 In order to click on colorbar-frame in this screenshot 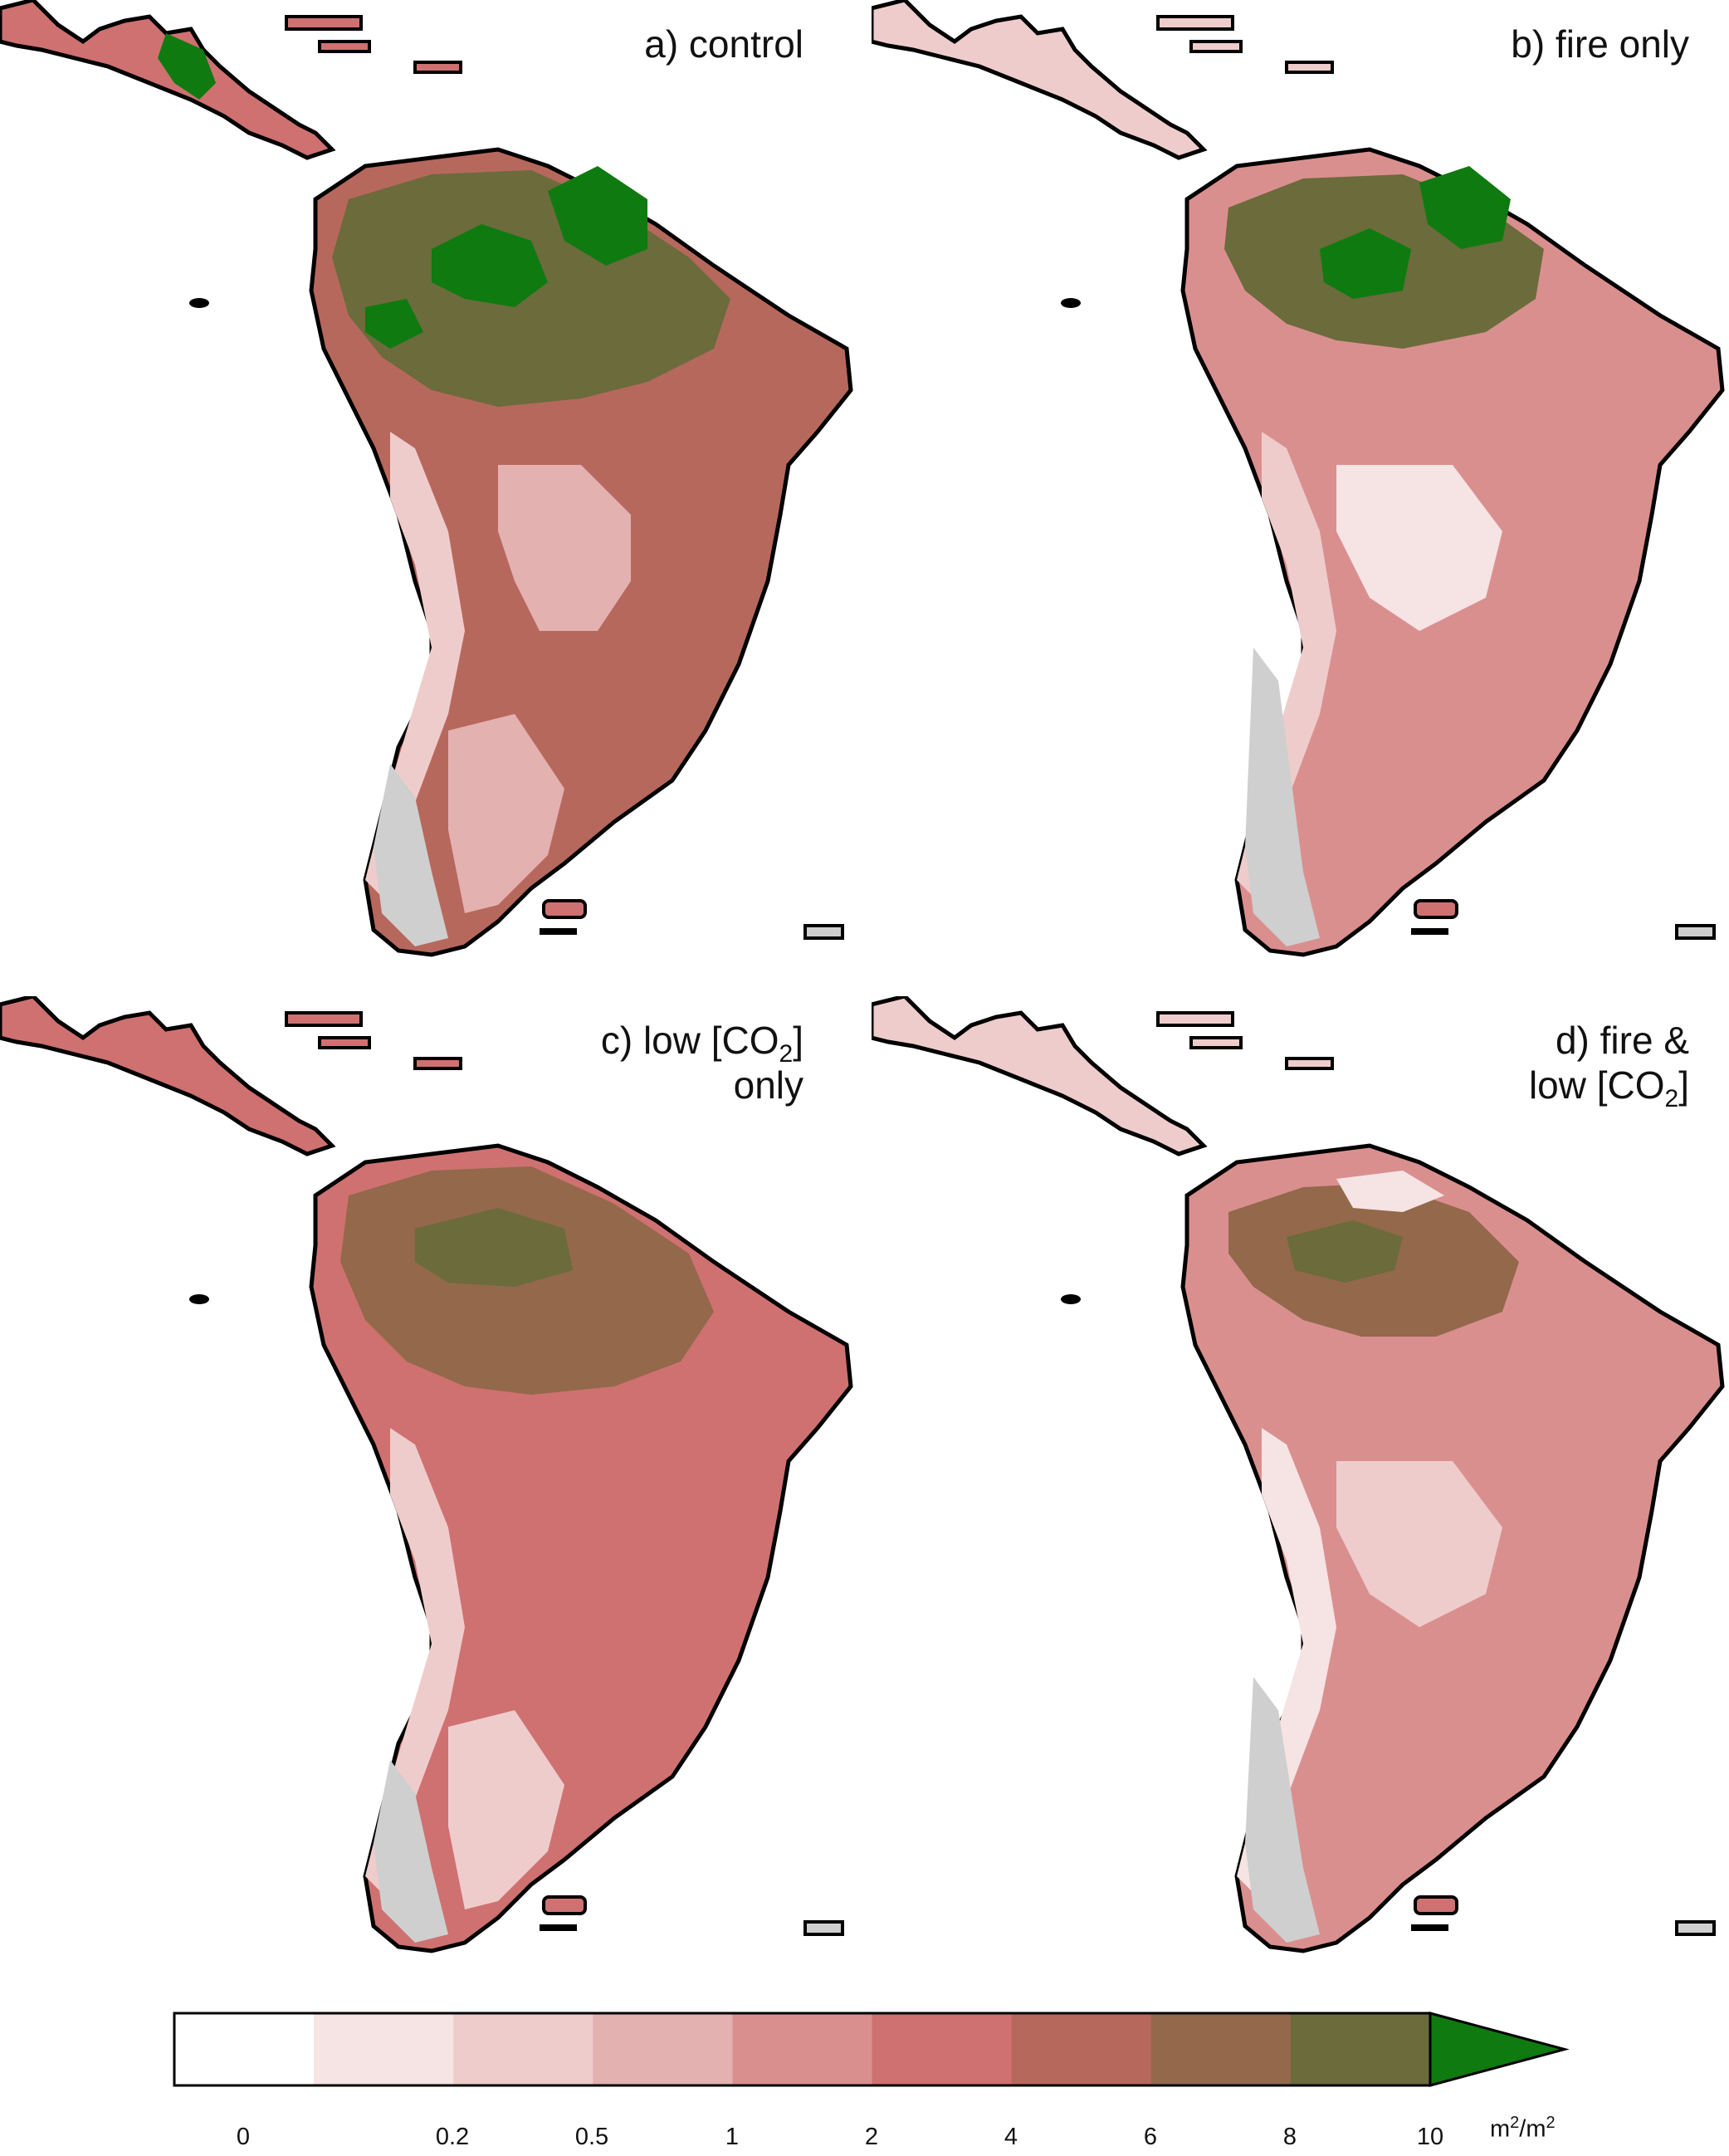, I will do `click(802, 2049)`.